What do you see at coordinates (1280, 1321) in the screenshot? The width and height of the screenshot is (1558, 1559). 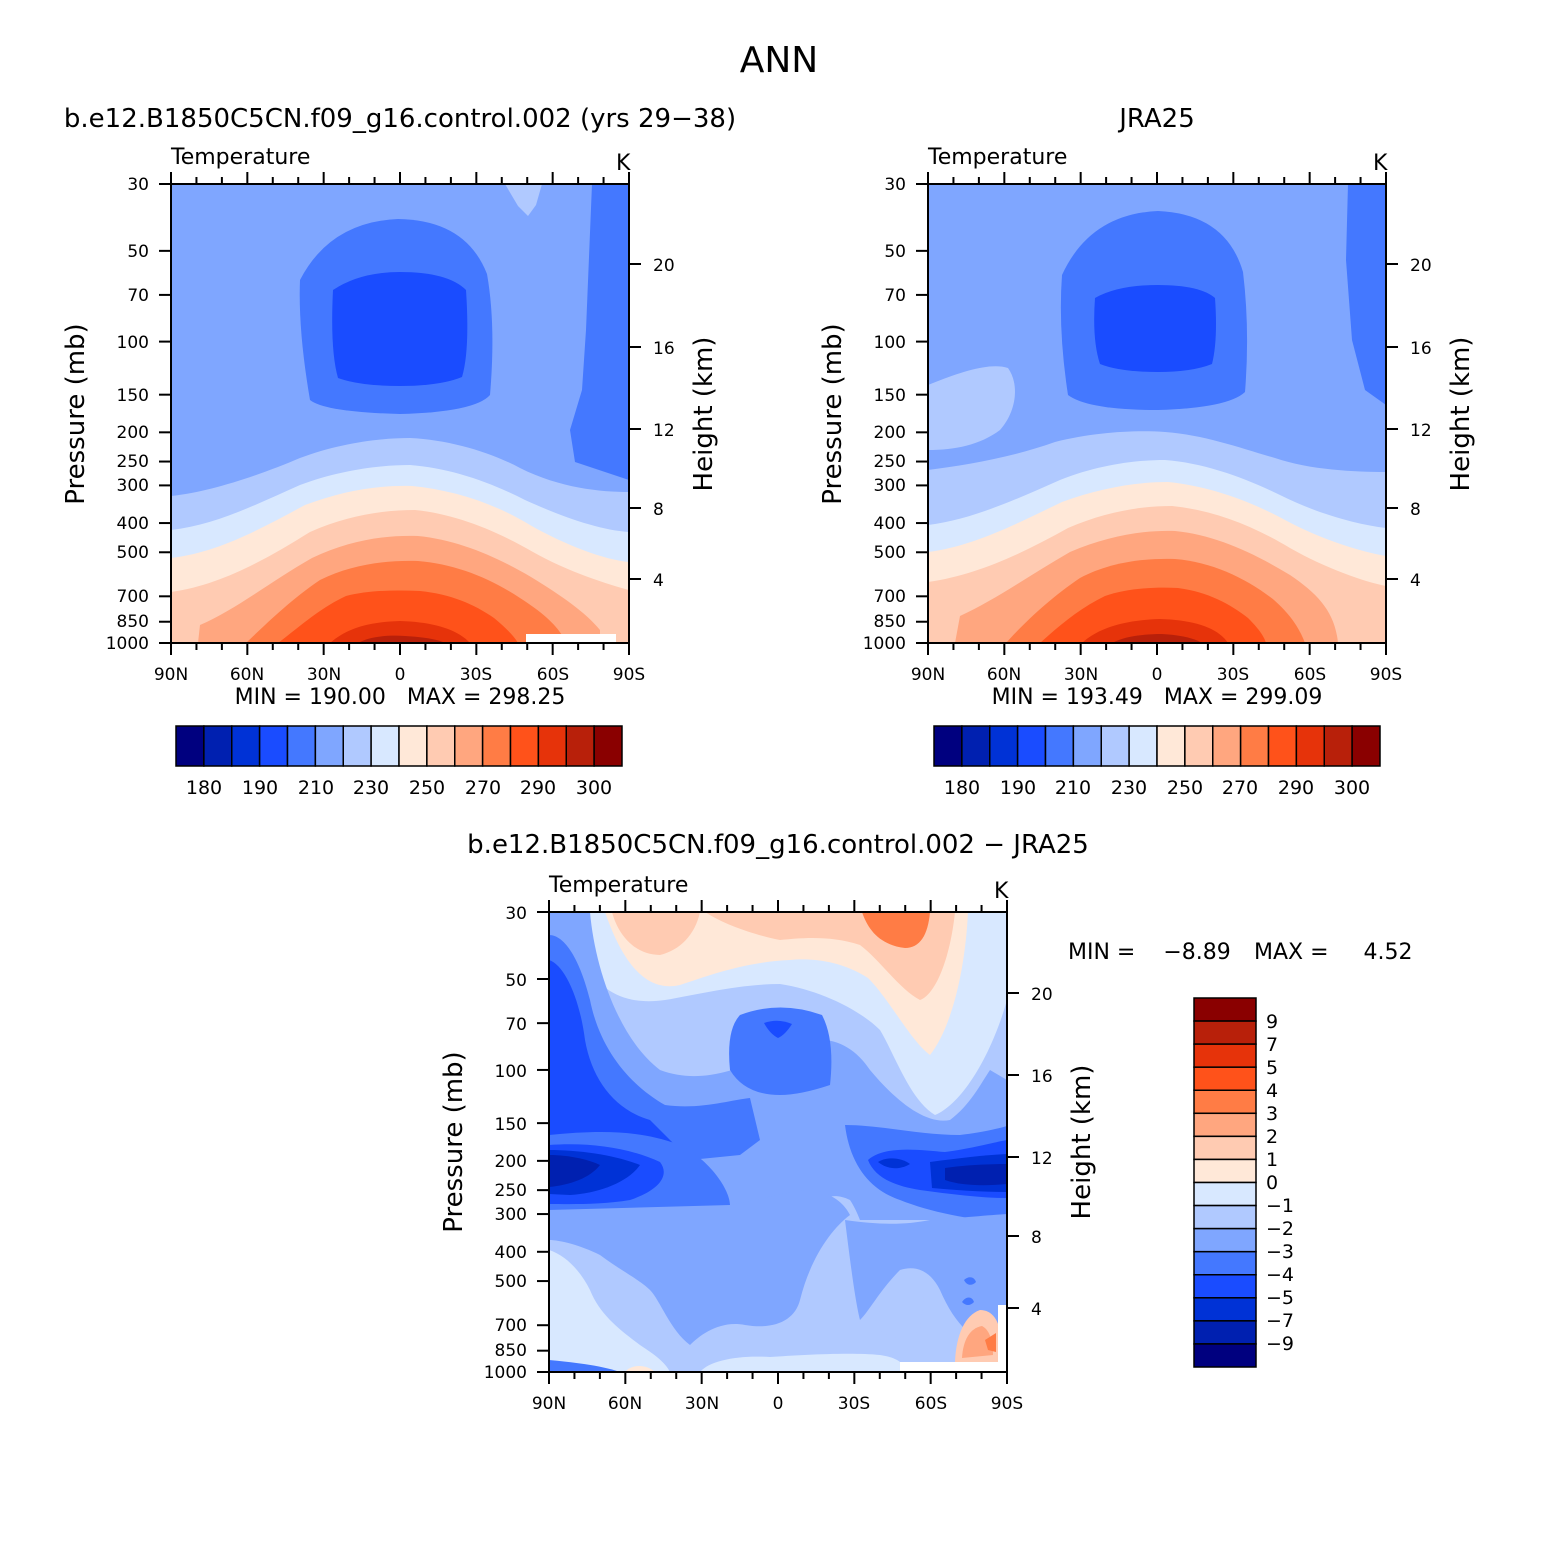 I see `colorbar-label: −7` at bounding box center [1280, 1321].